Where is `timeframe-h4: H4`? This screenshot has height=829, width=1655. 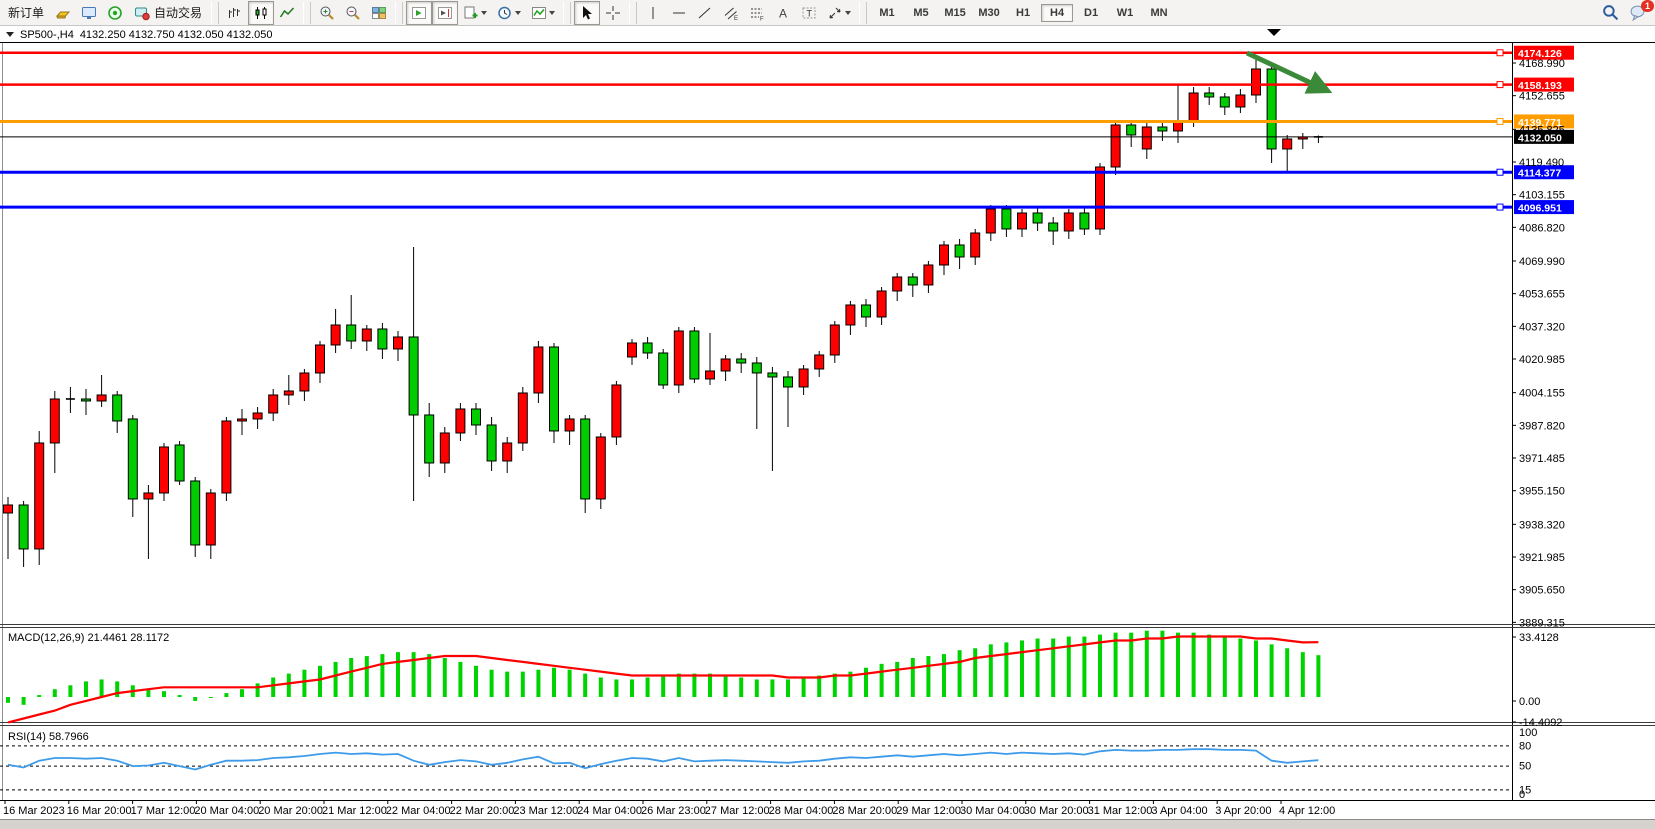 timeframe-h4: H4 is located at coordinates (1057, 12).